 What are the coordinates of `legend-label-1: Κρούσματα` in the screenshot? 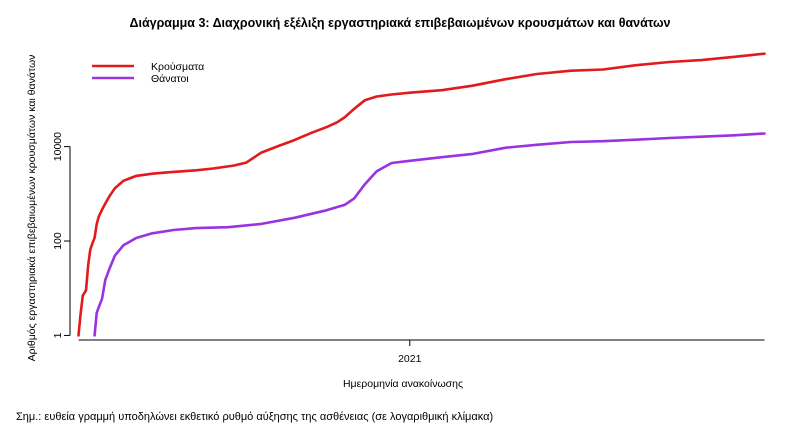 It's located at (177, 67).